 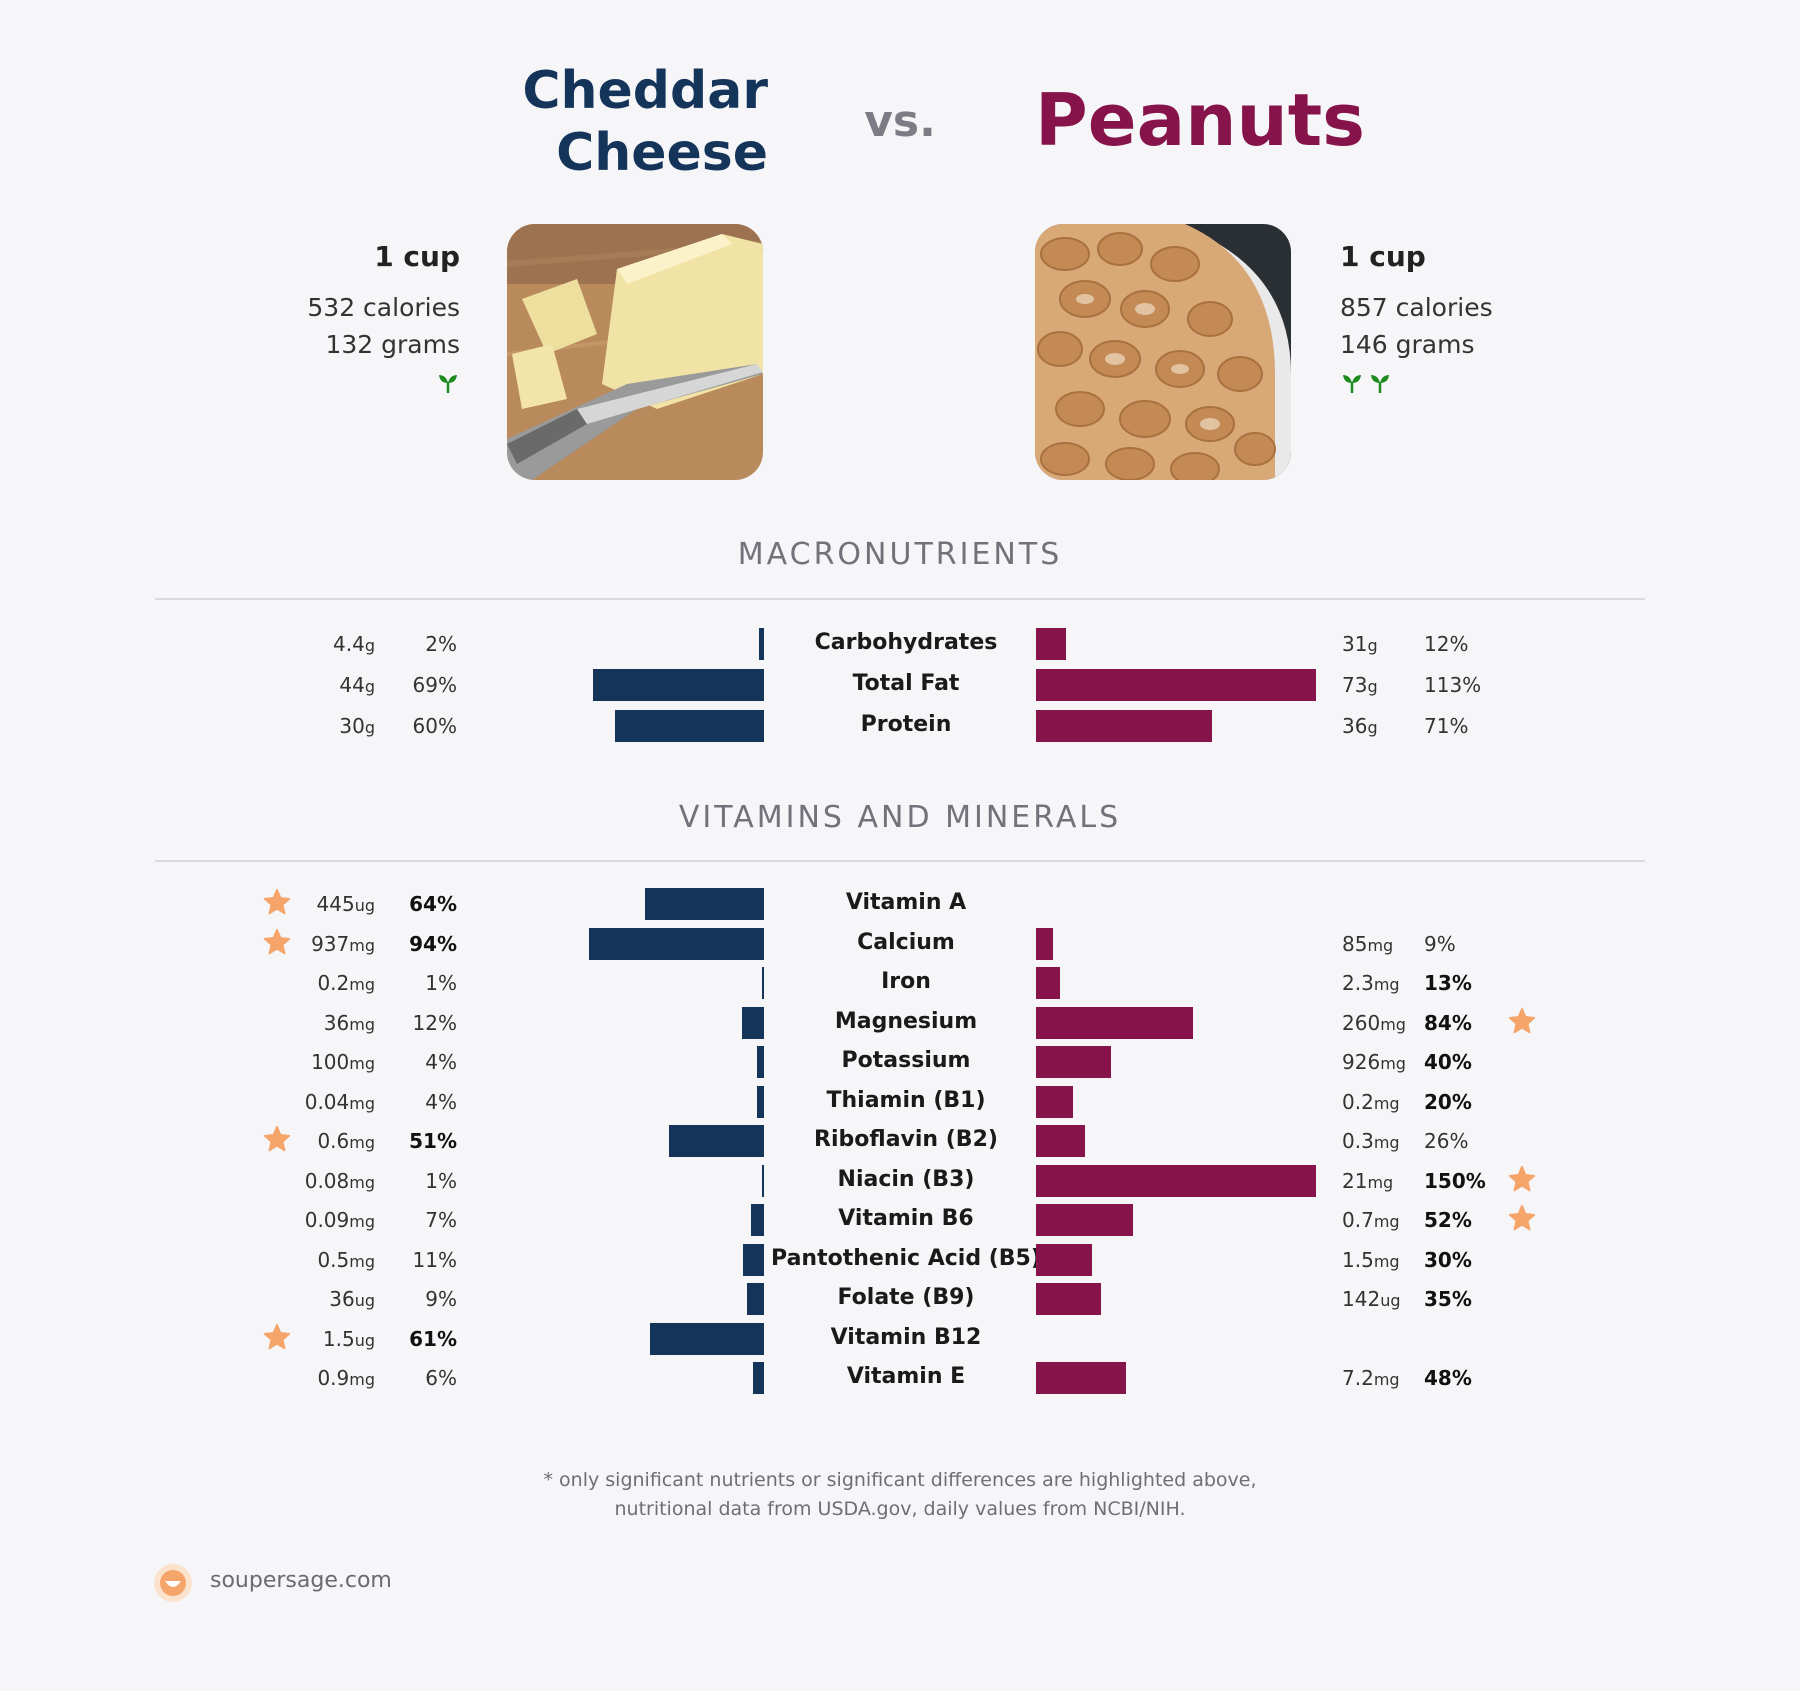 I want to click on left-amount: 36mg, so click(x=325, y=1023).